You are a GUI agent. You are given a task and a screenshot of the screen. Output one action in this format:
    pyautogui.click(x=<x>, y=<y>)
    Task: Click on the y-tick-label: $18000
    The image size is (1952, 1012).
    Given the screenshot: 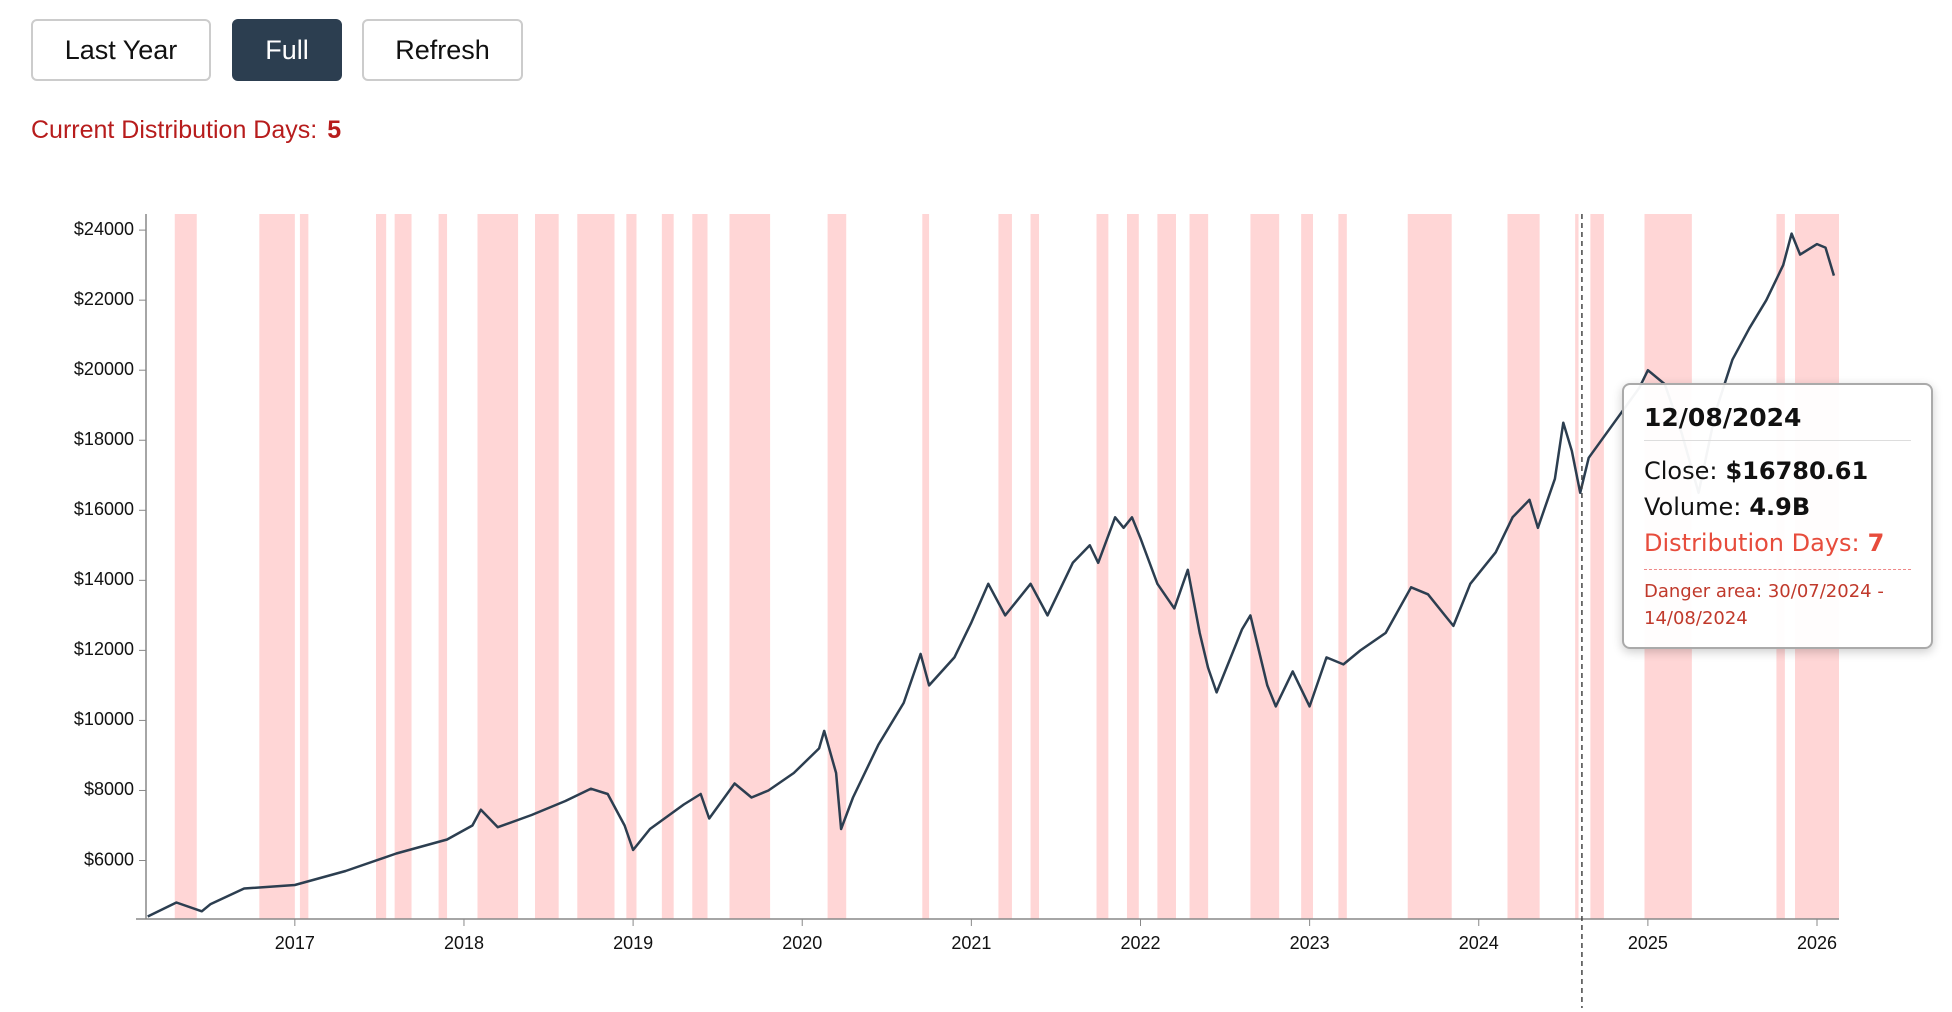 What is the action you would take?
    pyautogui.click(x=104, y=439)
    